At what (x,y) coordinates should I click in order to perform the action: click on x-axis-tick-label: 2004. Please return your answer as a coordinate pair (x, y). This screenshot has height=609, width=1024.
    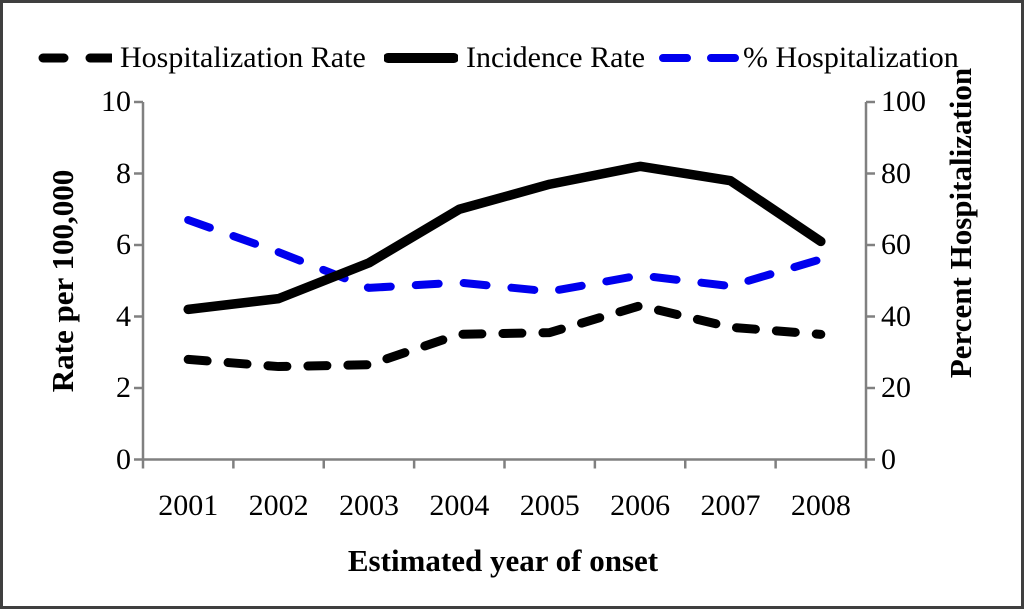
    Looking at the image, I should click on (459, 505).